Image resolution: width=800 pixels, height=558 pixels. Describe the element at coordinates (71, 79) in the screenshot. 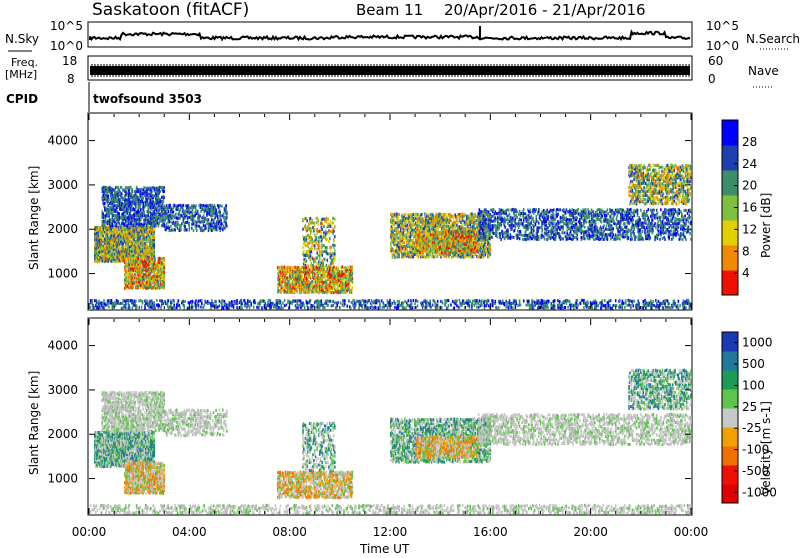

I see `freq-tick-bottom: 8` at that location.